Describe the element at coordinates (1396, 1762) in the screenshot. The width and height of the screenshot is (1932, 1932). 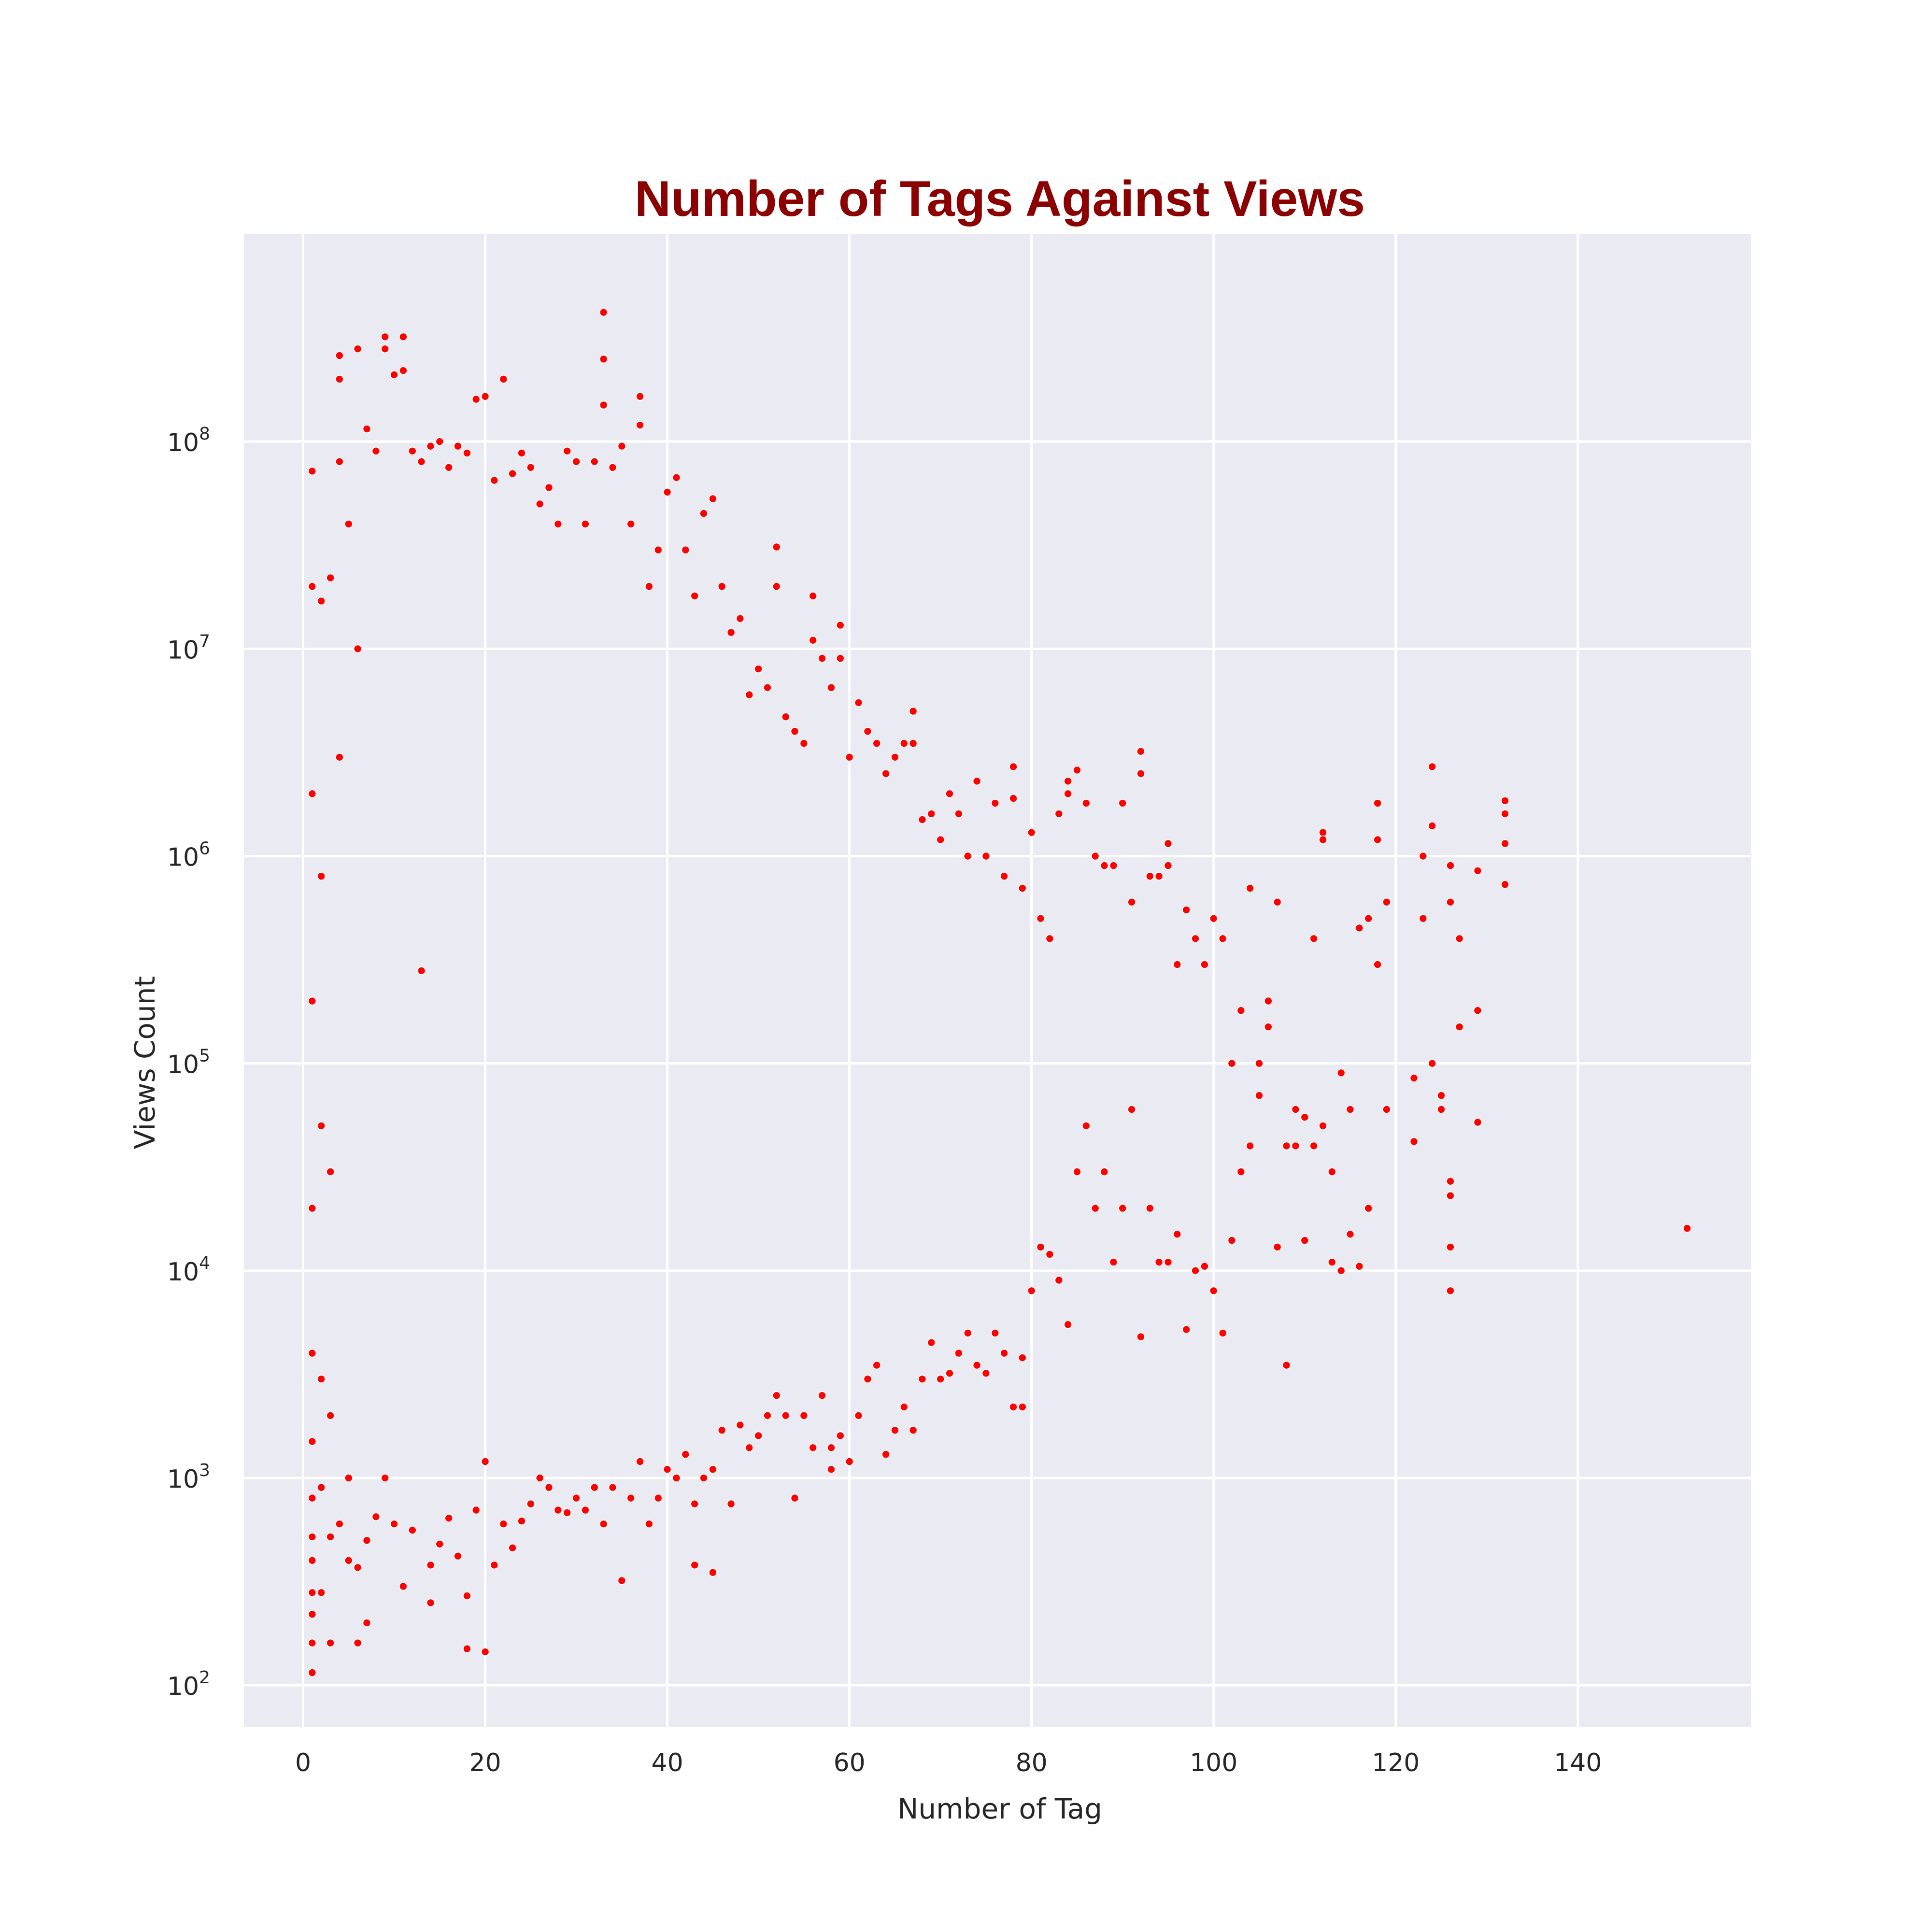
I see `x-tick-label: 120` at that location.